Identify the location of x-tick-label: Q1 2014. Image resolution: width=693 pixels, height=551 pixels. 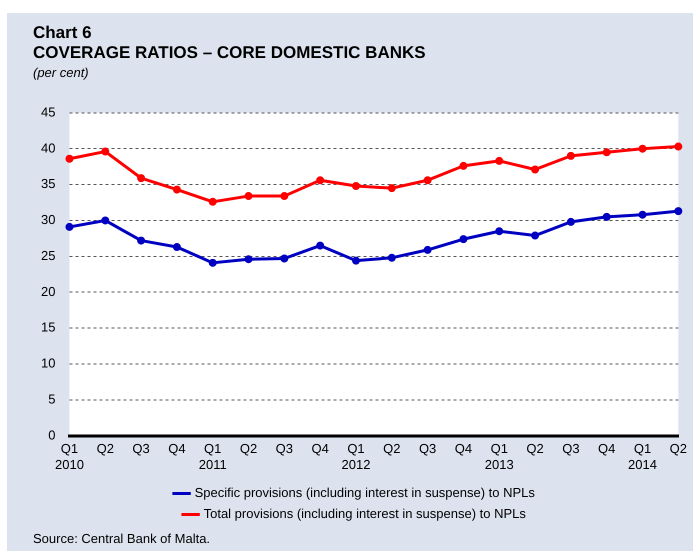
(642, 456).